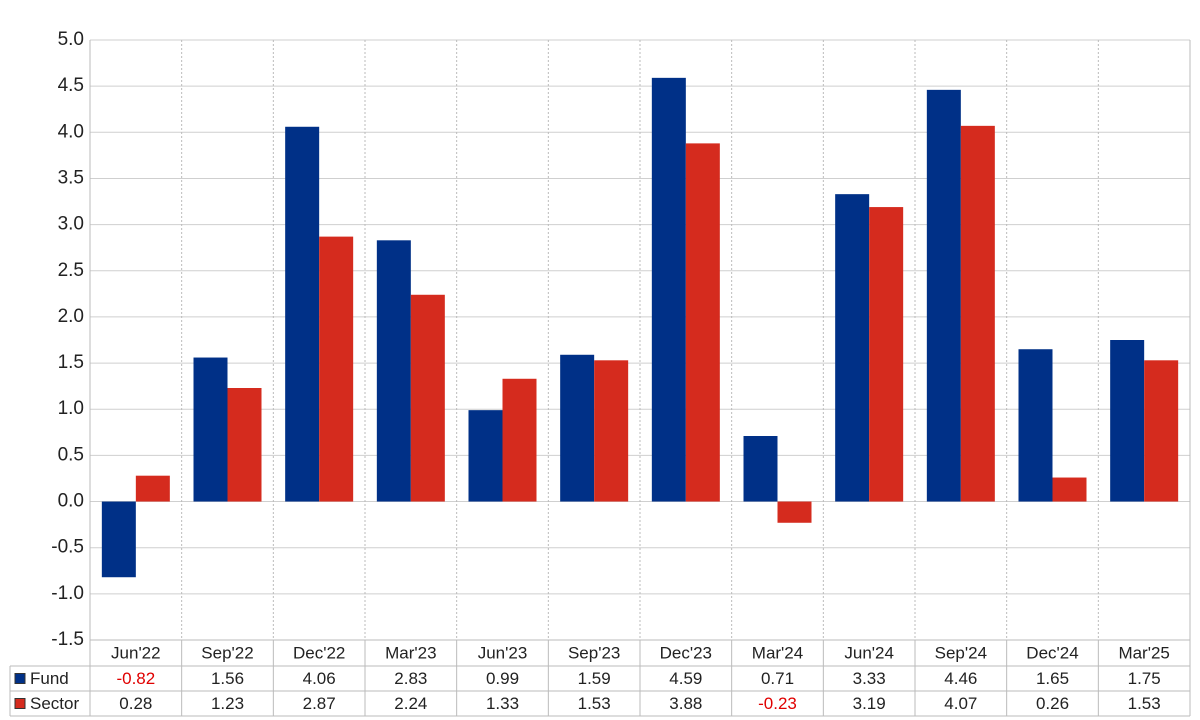 This screenshot has width=1200, height=720. I want to click on table-value: 1.23, so click(227, 703).